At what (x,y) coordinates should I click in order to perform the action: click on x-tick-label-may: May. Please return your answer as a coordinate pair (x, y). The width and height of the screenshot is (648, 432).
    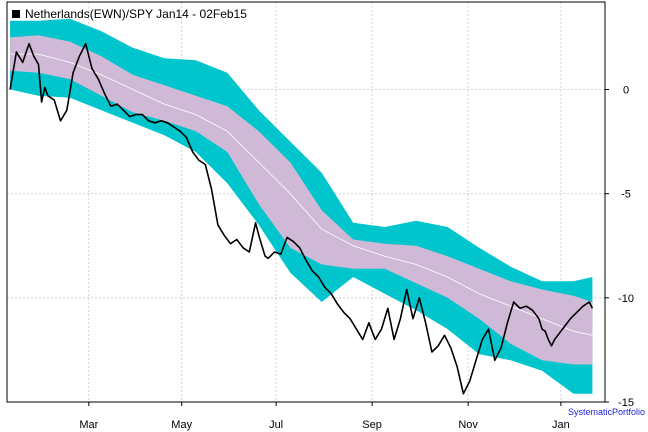
    Looking at the image, I should click on (181, 425).